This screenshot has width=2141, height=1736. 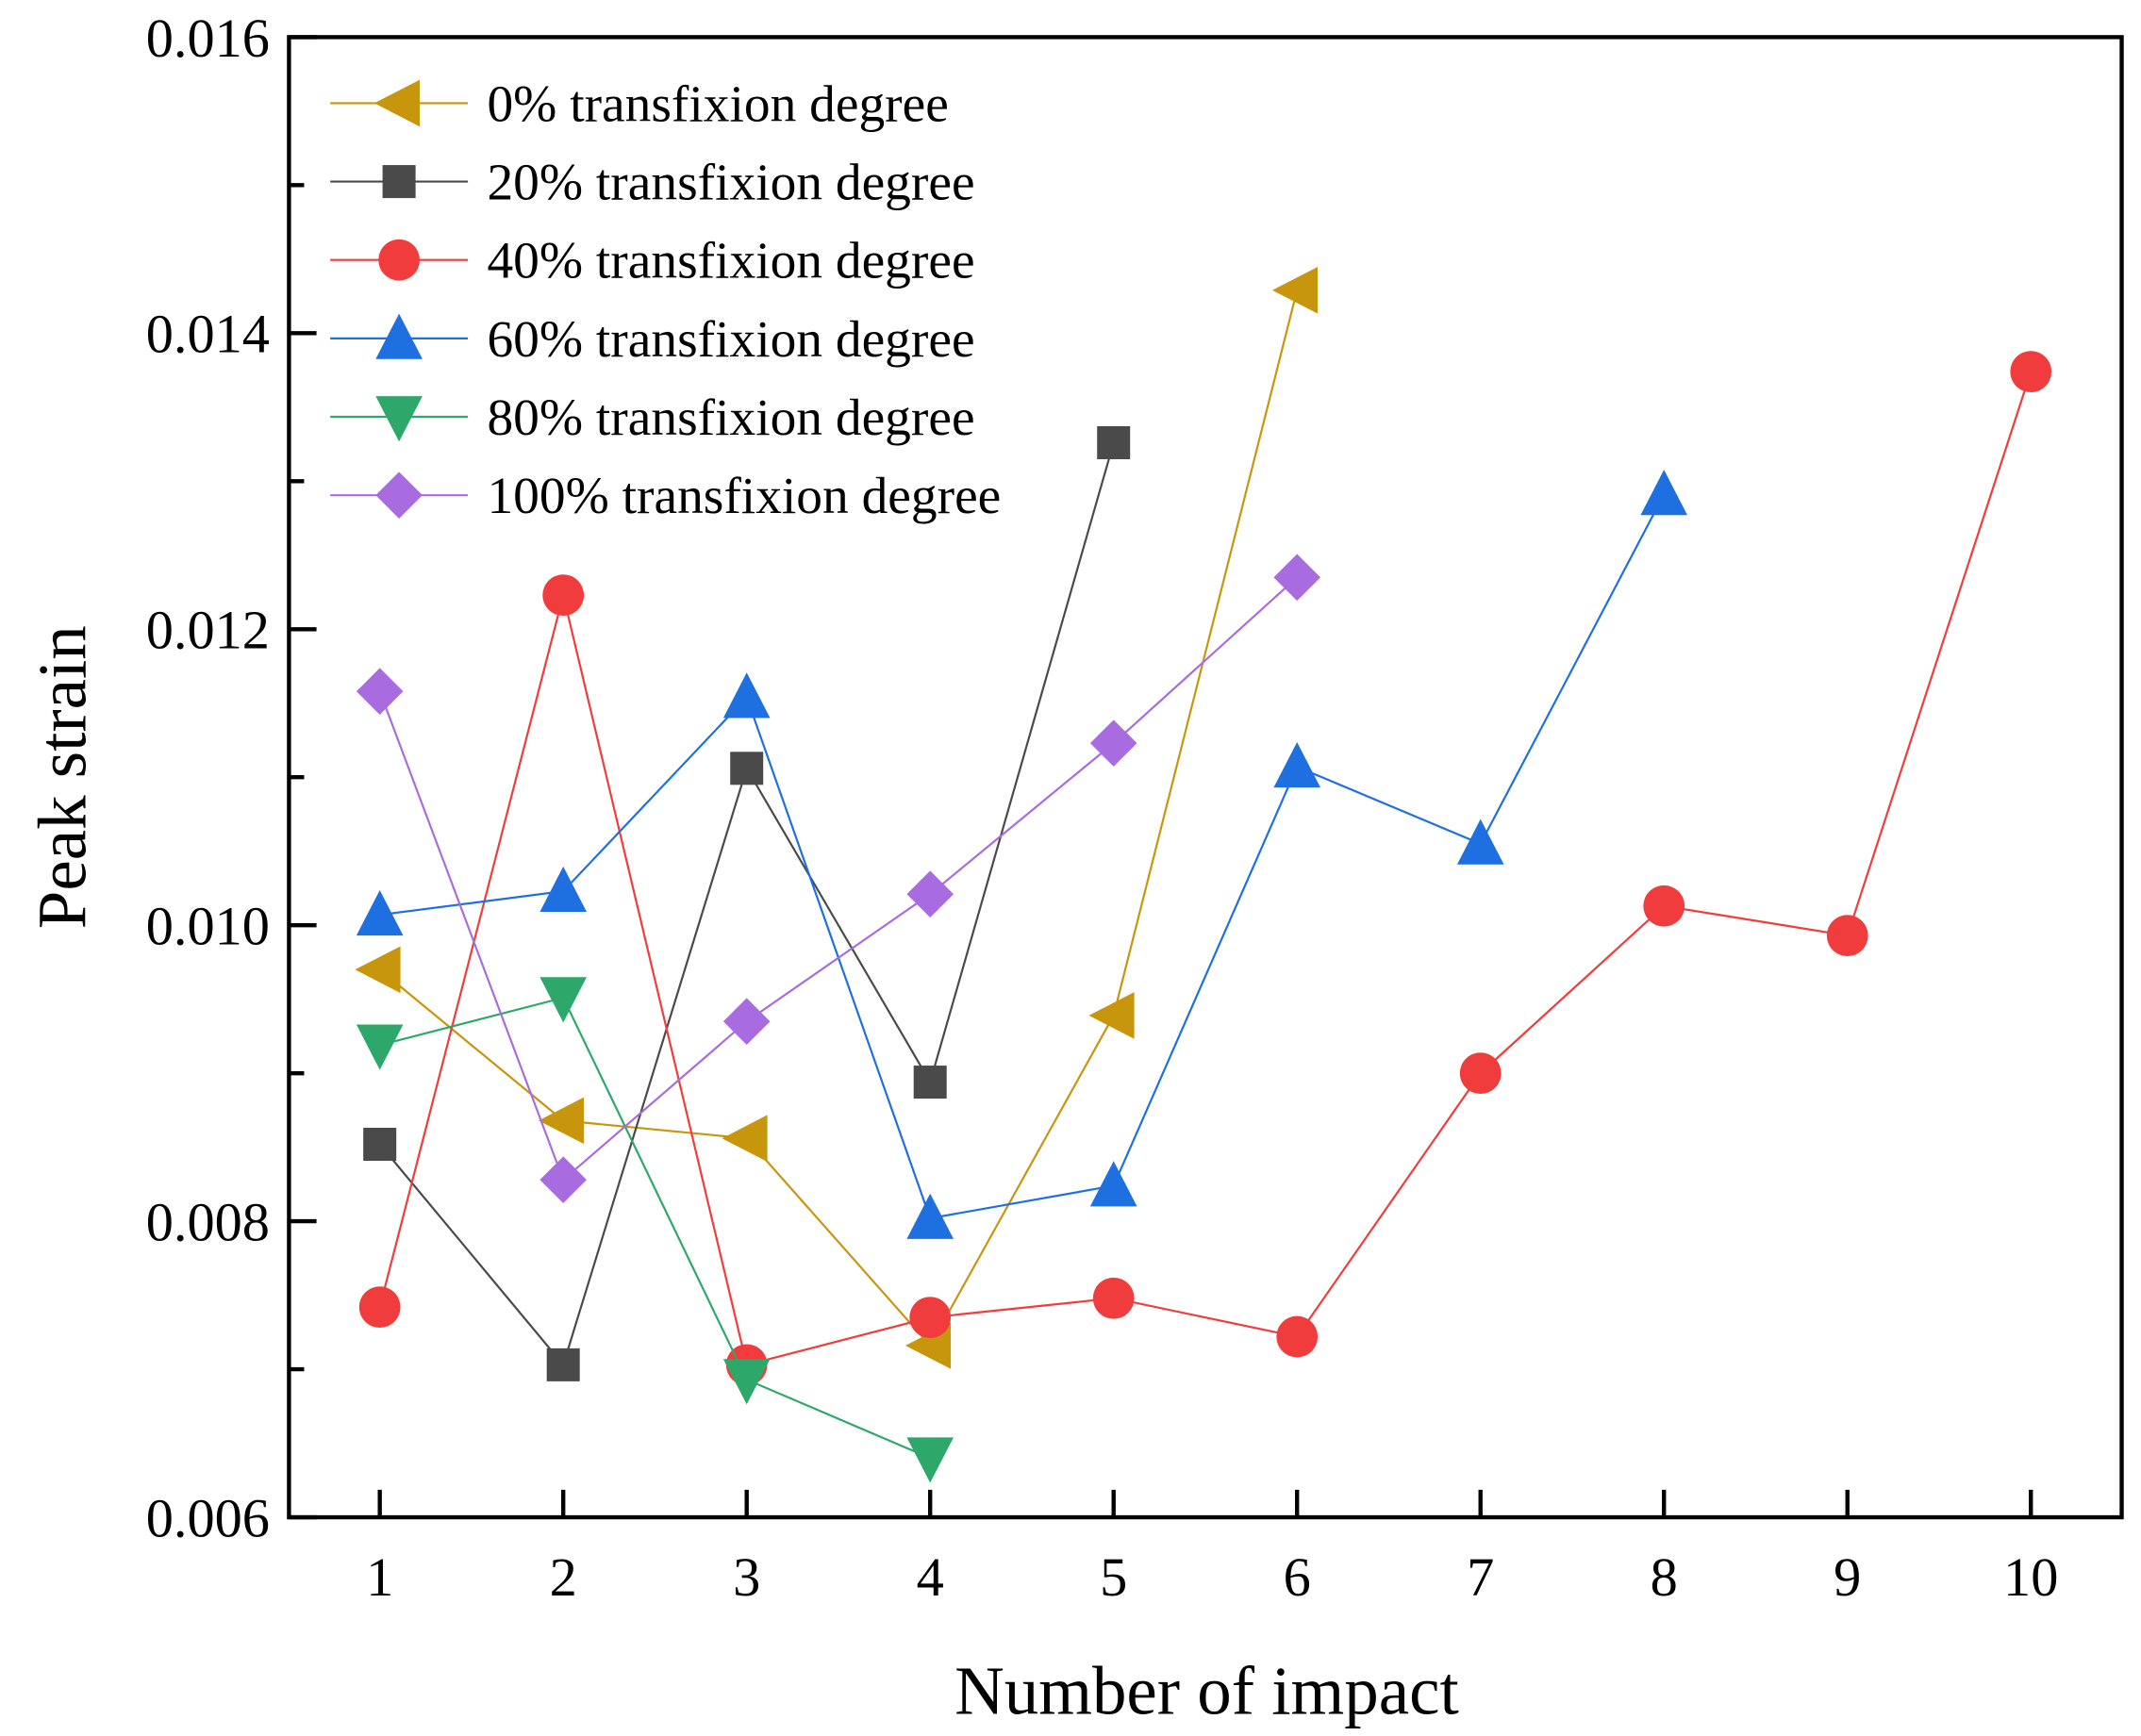 I want to click on y-tick-label: 0.014, so click(x=208, y=334).